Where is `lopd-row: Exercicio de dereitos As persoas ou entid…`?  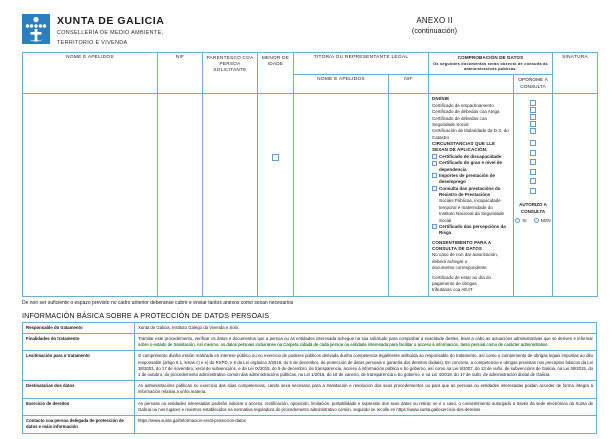
lopd-row: Exercicio de dereitos As persoas ou entid… is located at coordinates (309, 407).